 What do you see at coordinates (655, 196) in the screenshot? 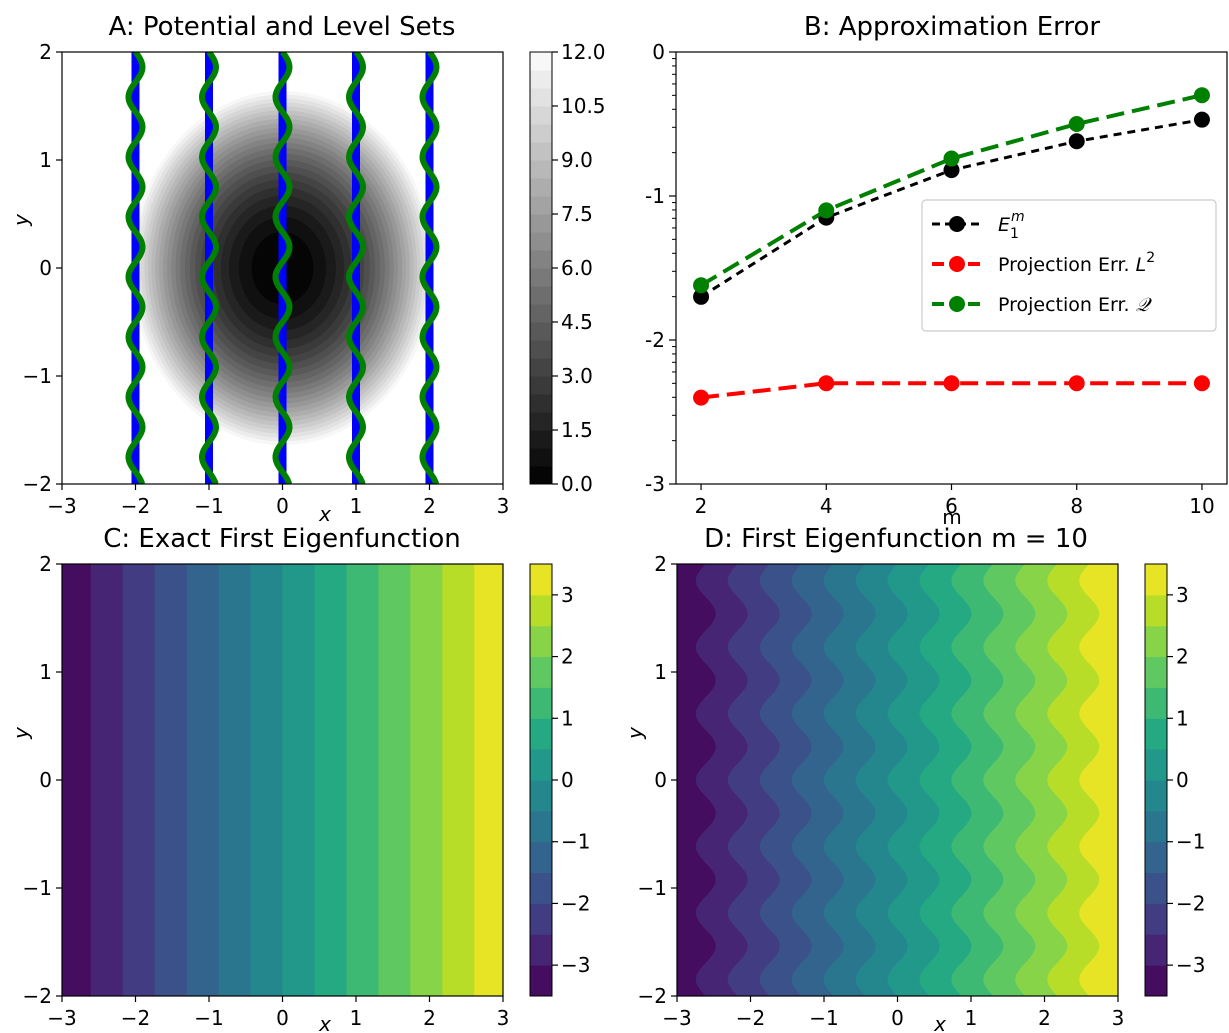
I see `y-tick-label: -1` at bounding box center [655, 196].